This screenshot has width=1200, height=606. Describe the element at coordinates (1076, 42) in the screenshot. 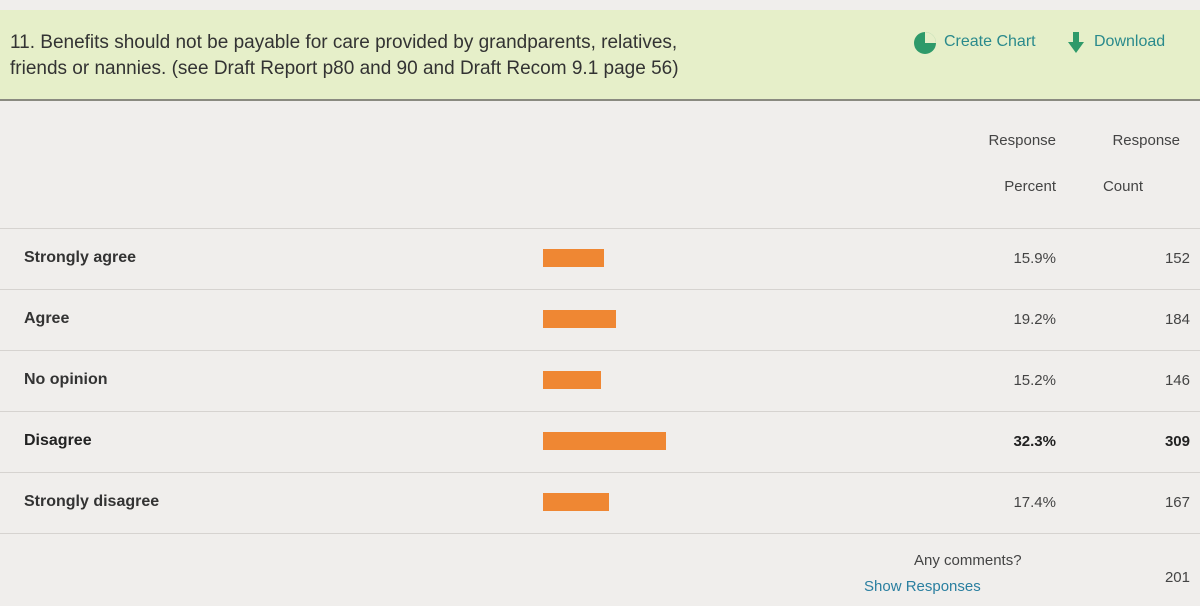

I see `download-icon` at that location.